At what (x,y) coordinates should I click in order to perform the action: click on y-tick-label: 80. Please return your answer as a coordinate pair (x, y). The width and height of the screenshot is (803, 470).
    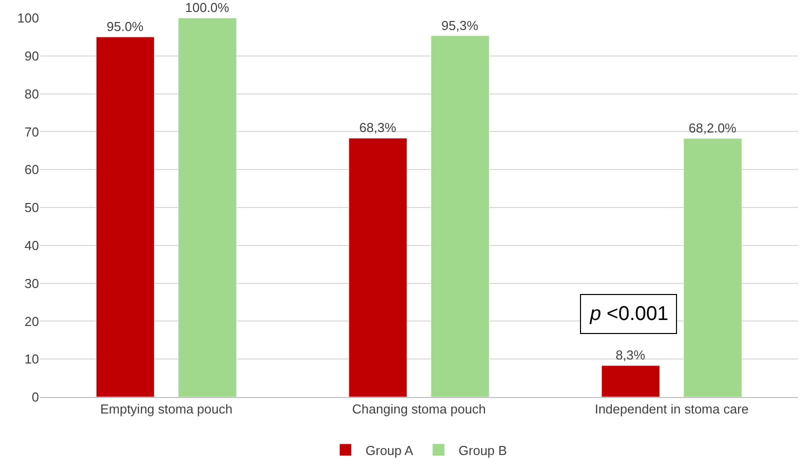
    Looking at the image, I should click on (31, 94).